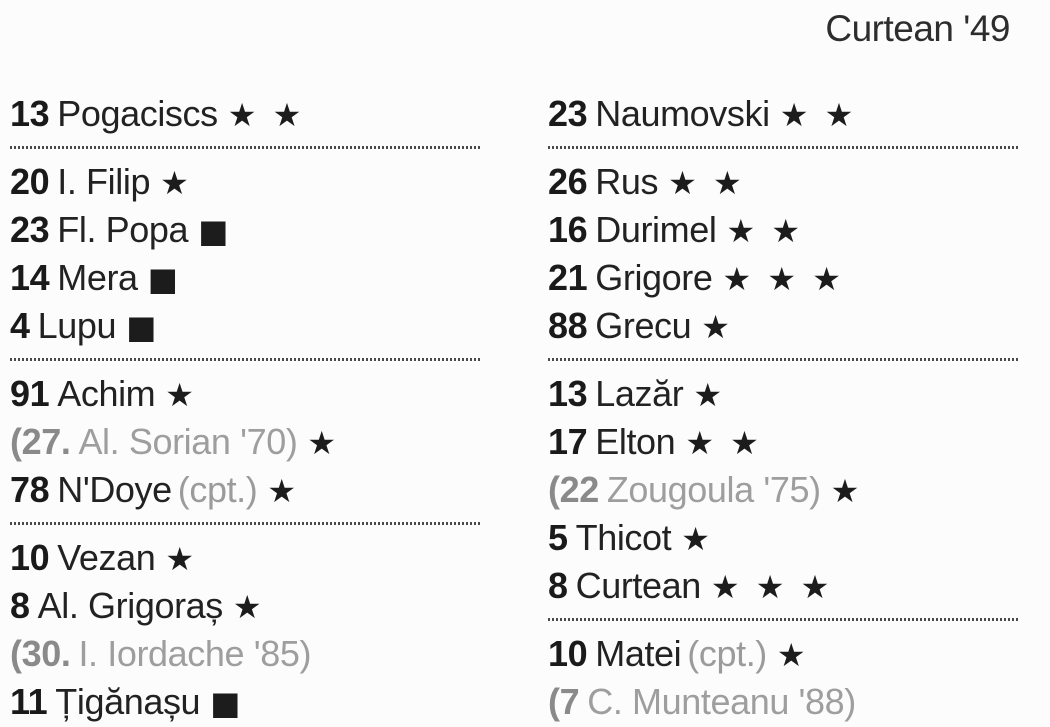  I want to click on player-row: 78 N'Doye (cpt.) ★, so click(249, 490).